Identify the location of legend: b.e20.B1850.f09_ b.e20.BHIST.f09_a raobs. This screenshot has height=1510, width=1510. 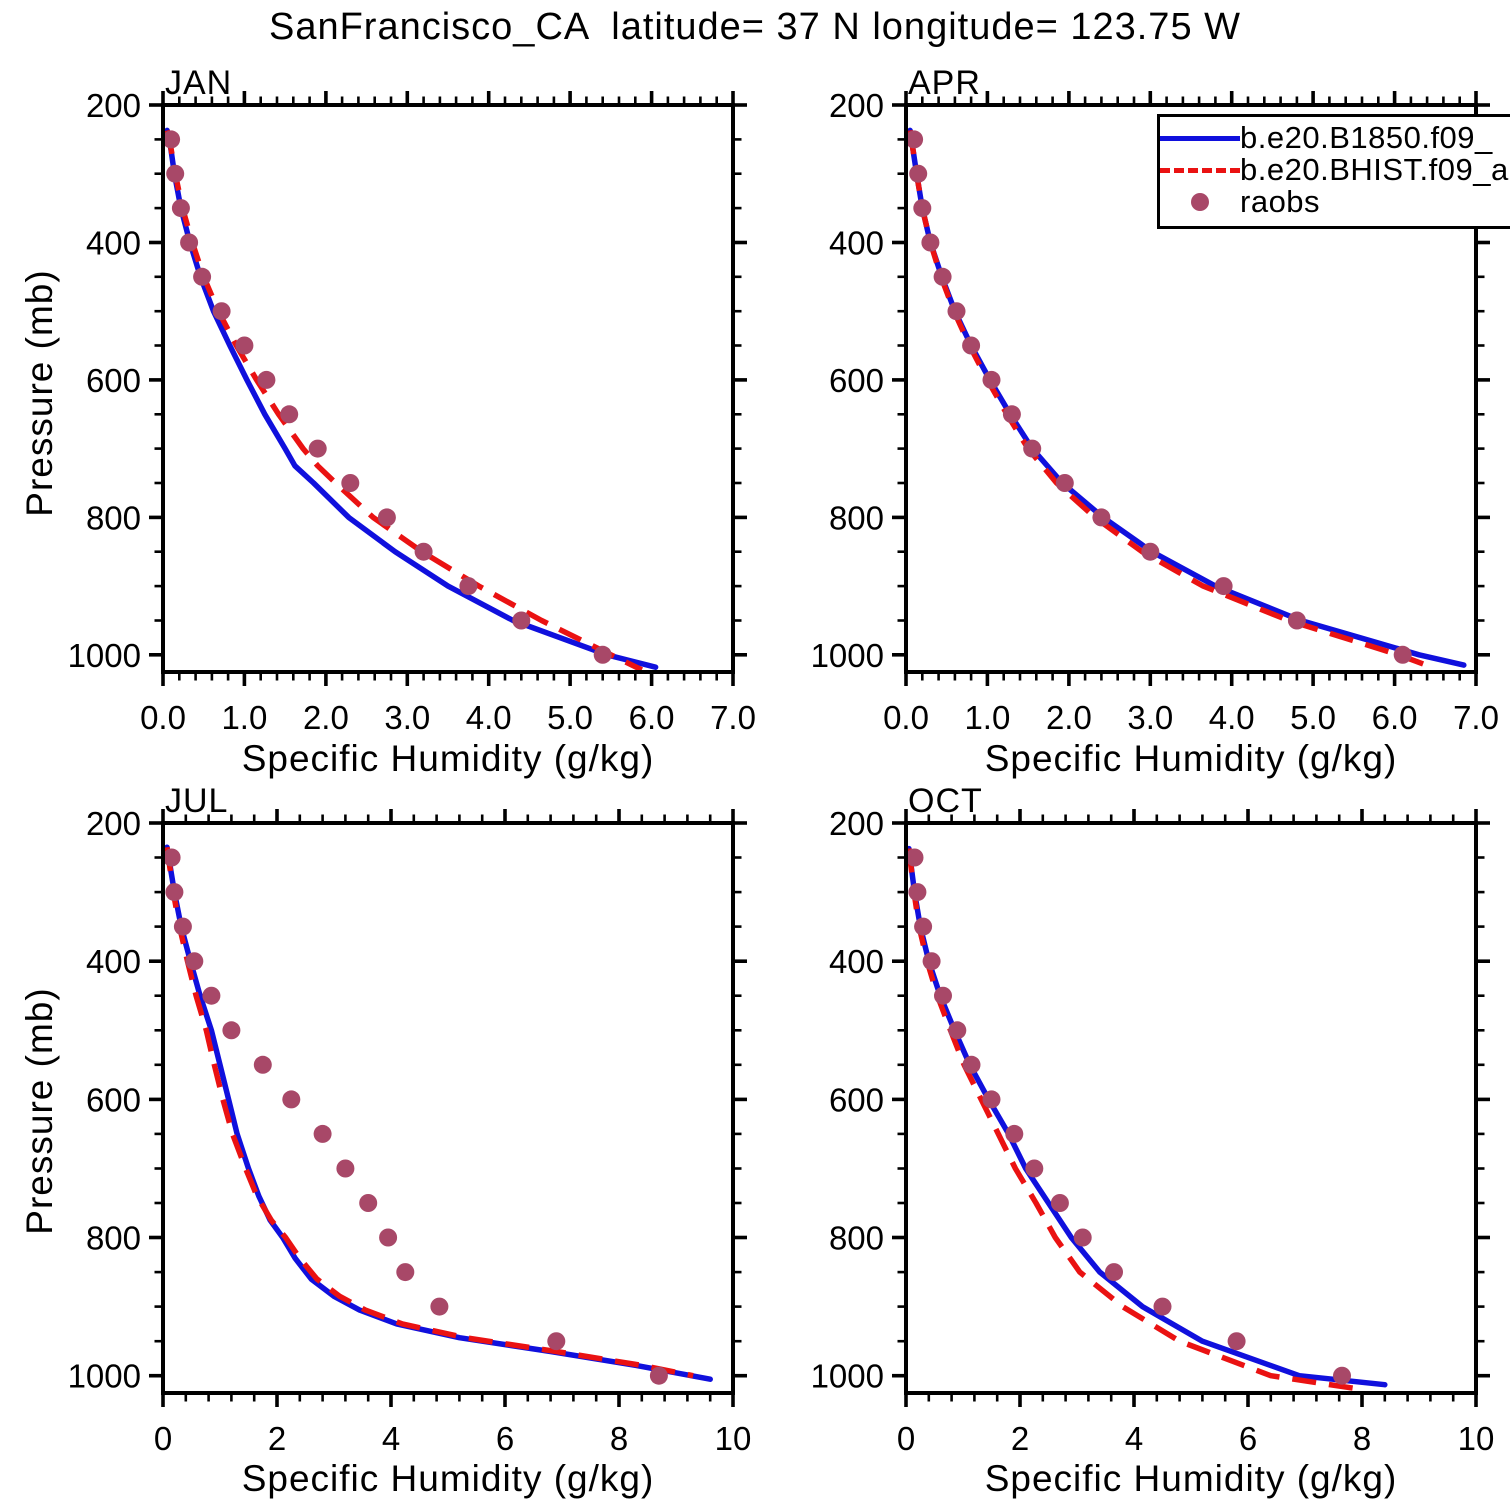
(1333, 171).